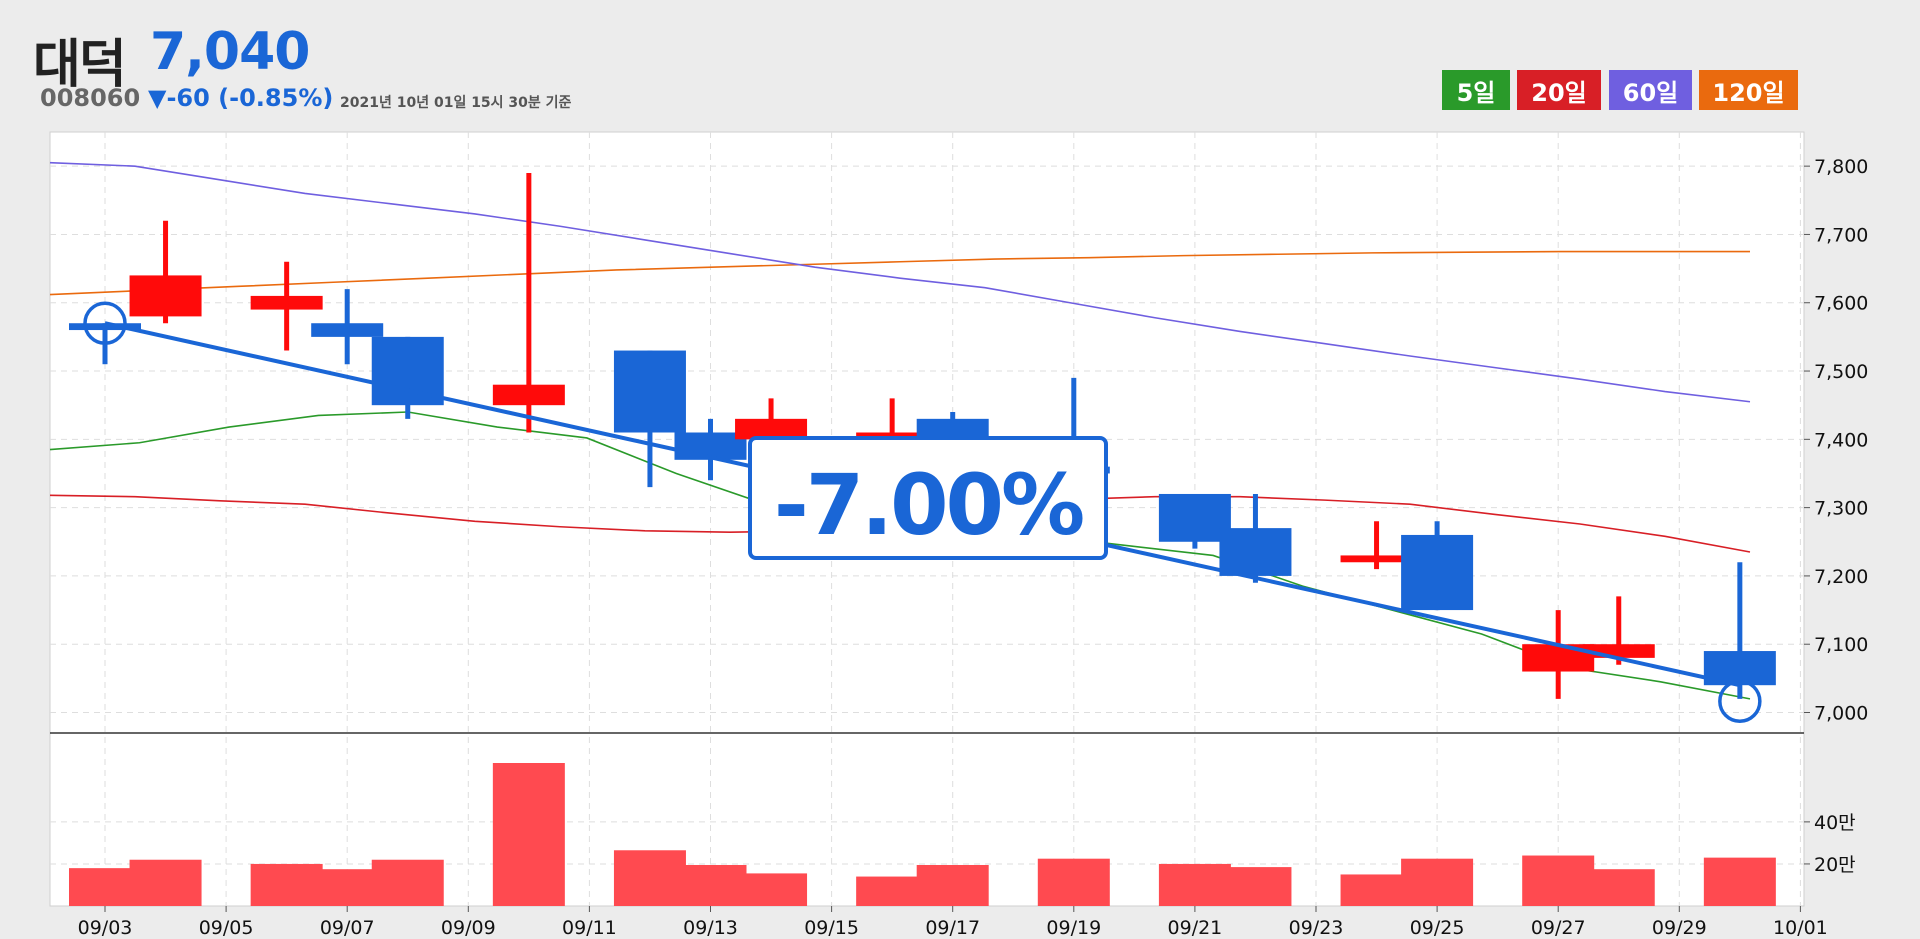  What do you see at coordinates (80, 65) in the screenshot?
I see `stock-name: 대덕` at bounding box center [80, 65].